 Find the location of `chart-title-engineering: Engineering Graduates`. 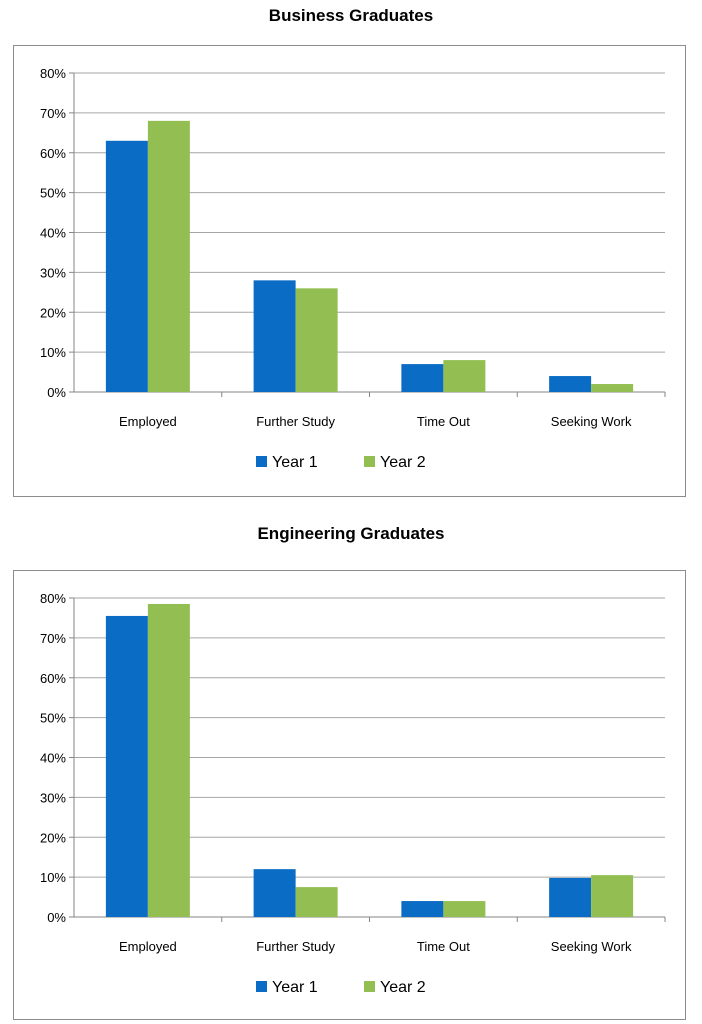

chart-title-engineering: Engineering Graduates is located at coordinates (351, 533).